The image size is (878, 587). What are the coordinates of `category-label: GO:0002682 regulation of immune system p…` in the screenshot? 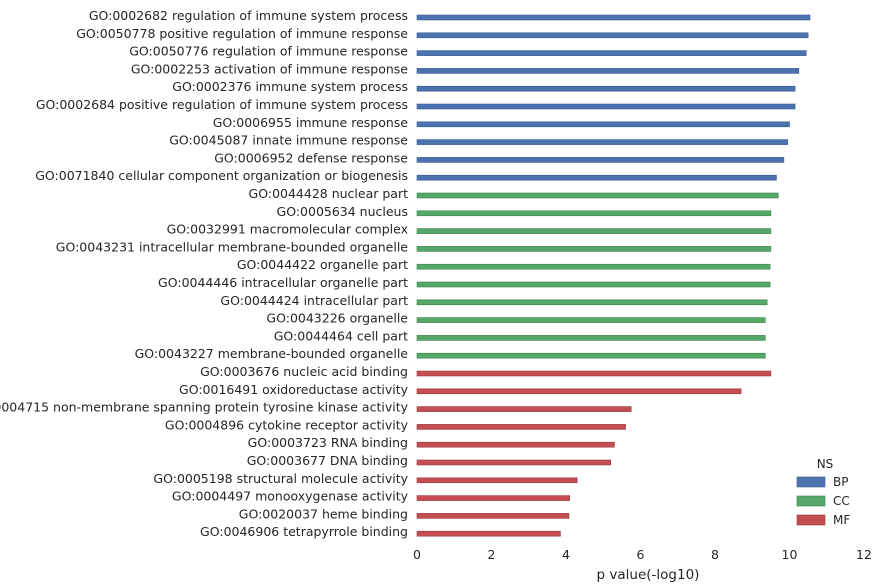 It's located at (248, 15).